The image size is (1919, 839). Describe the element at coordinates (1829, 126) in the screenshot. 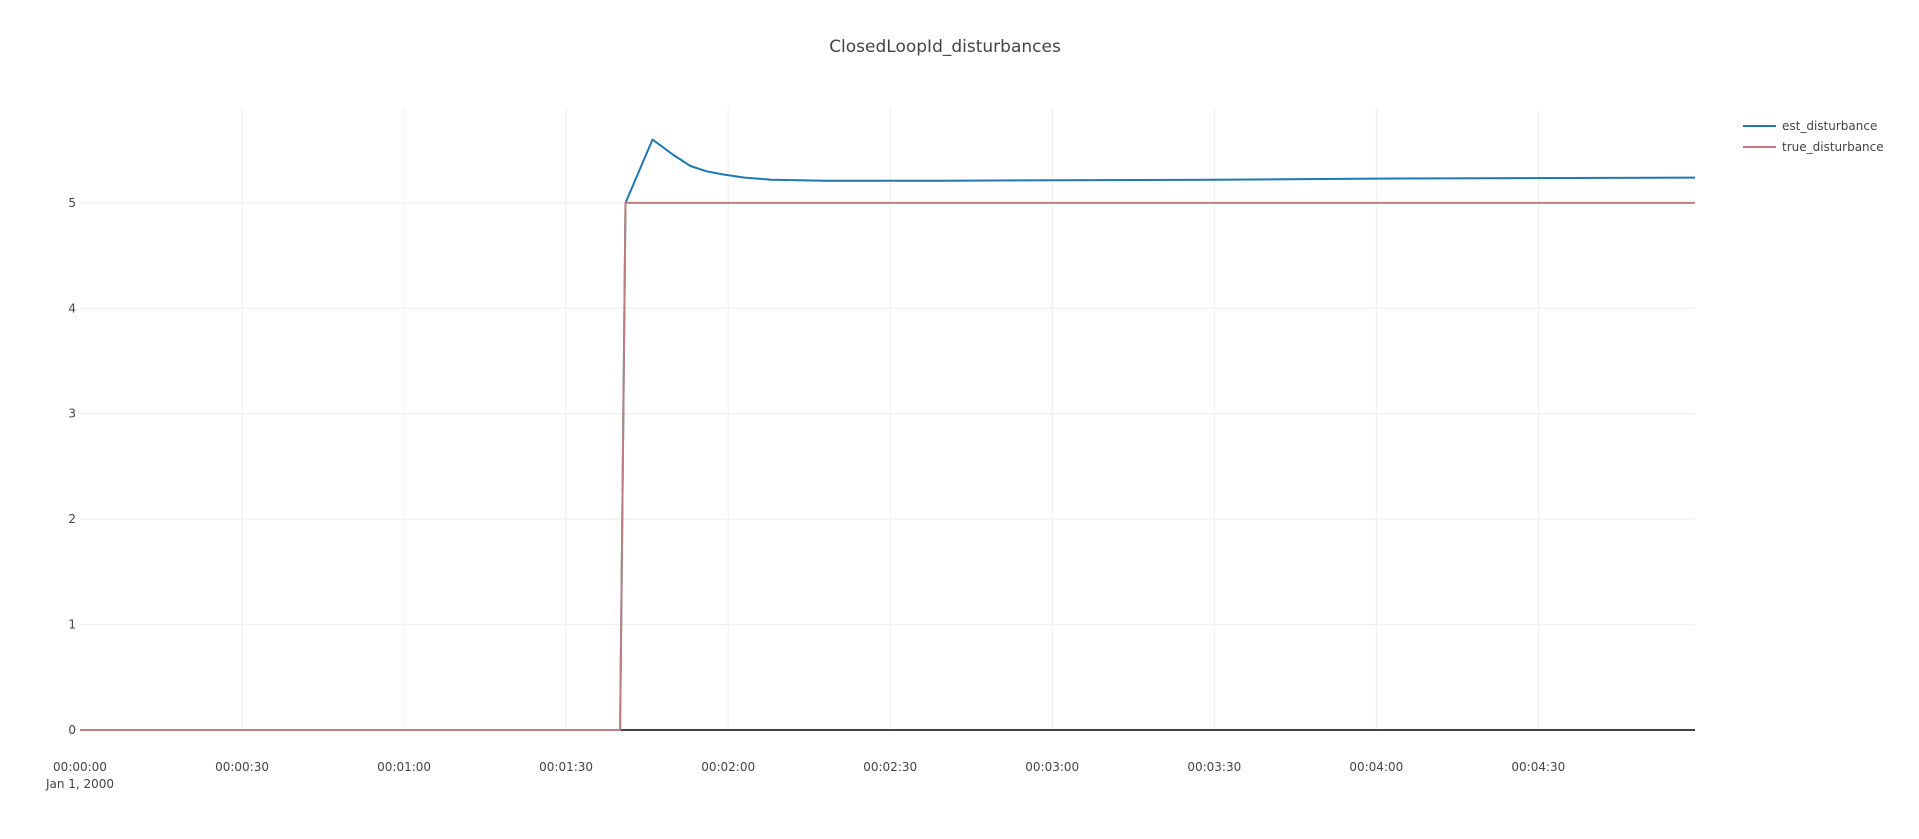

I see `legend-label: est_disturbance` at that location.